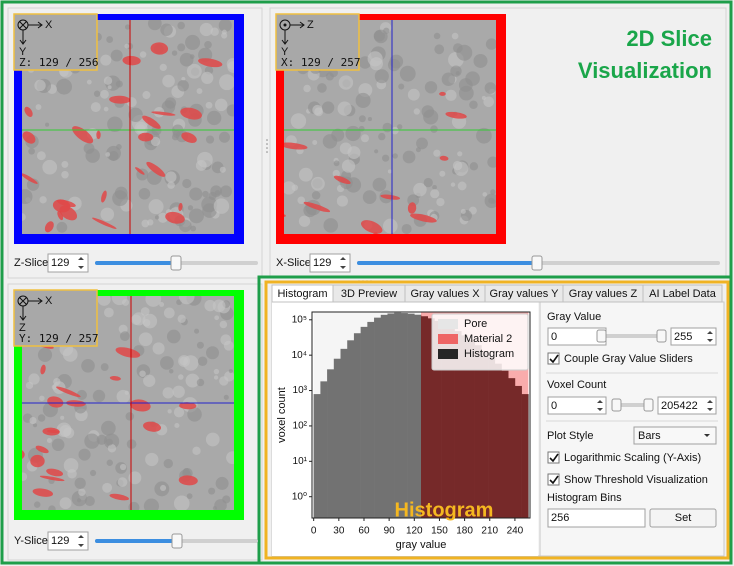 This screenshot has height=566, width=734. Describe the element at coordinates (367, 415) in the screenshot. I see `threshold-region` at that location.